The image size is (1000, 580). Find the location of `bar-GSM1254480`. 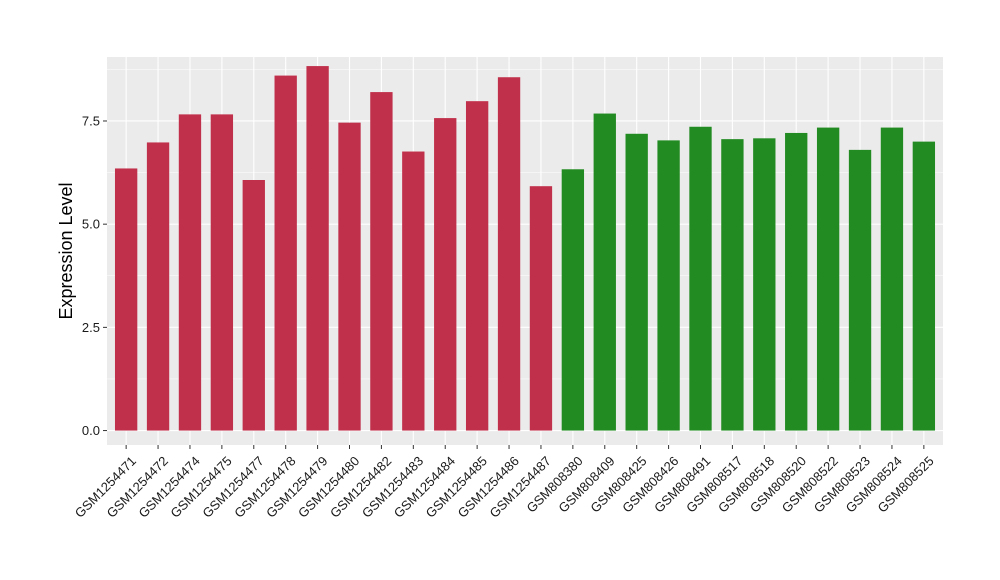

bar-GSM1254480 is located at coordinates (349, 276).